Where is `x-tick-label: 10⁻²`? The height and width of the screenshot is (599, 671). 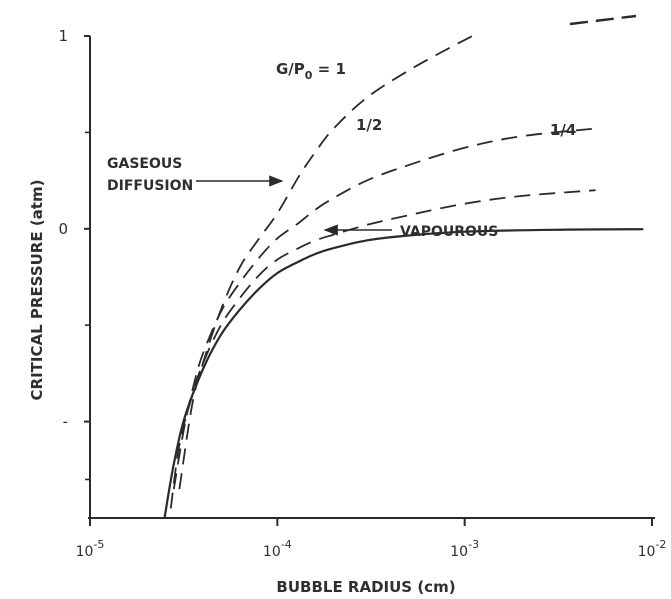 x-tick-label: 10⁻² is located at coordinates (652, 549).